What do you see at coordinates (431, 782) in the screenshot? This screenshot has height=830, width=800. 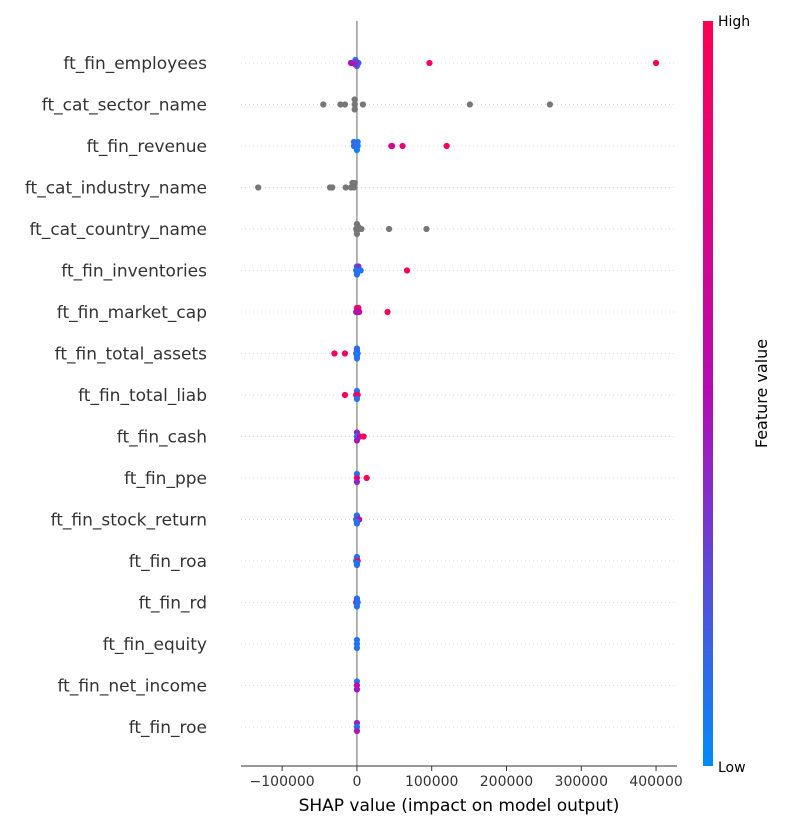 I see `x-tick-label: 100000` at bounding box center [431, 782].